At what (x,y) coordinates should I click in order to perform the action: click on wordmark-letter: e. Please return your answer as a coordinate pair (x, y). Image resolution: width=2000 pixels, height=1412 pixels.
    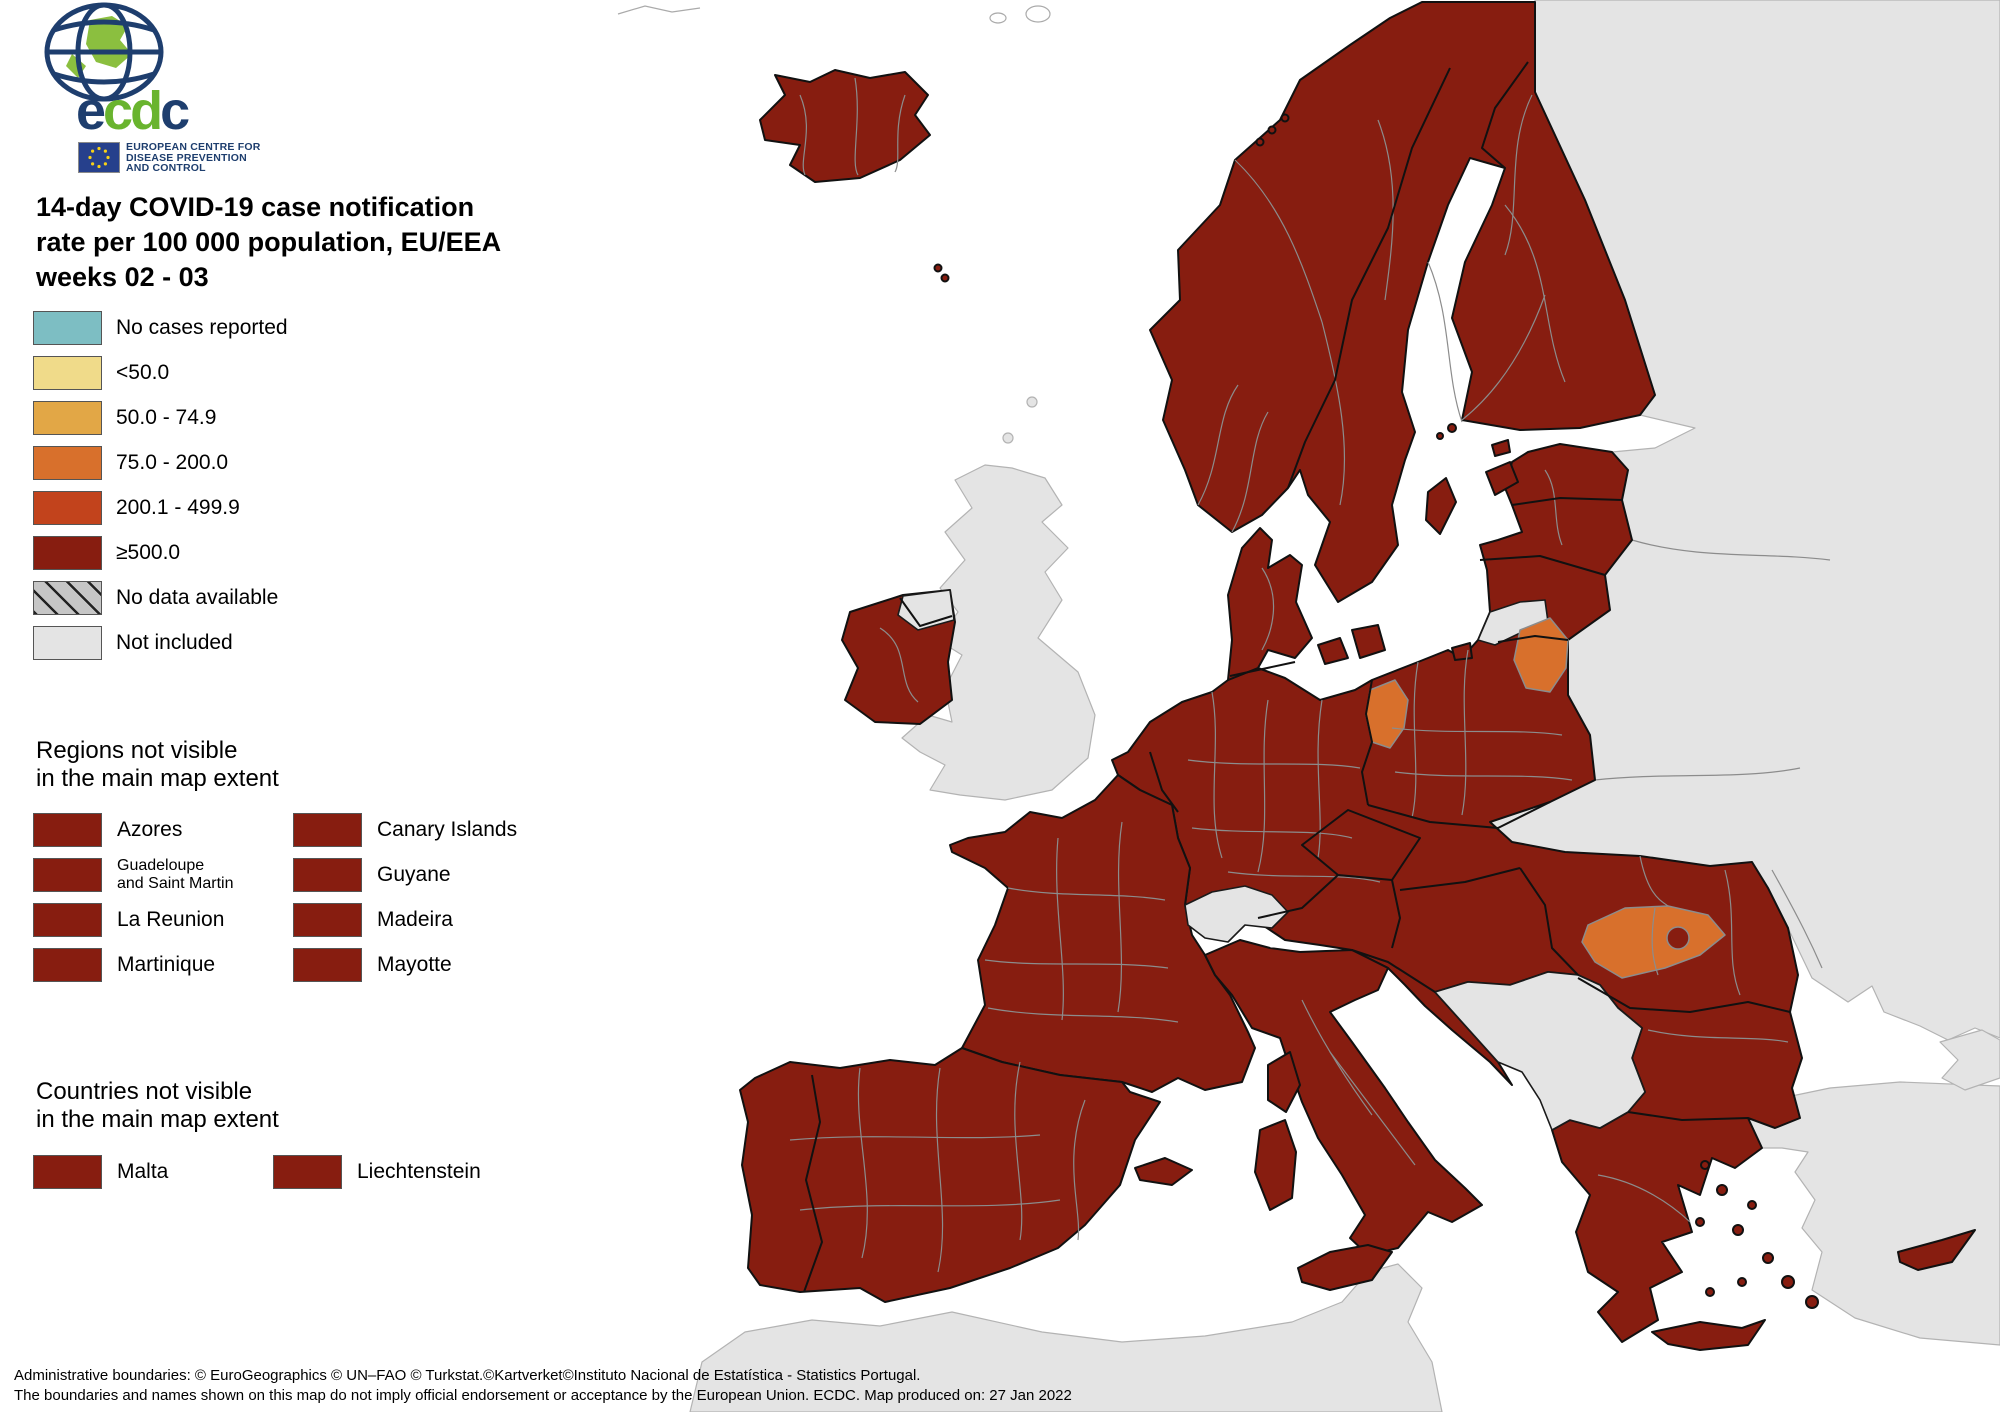
    Looking at the image, I should click on (91, 111).